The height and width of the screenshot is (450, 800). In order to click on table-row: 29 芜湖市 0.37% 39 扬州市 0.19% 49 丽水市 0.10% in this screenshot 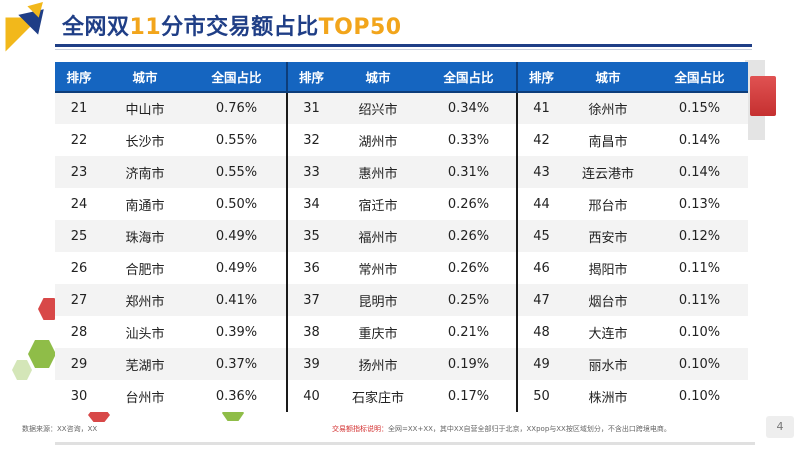, I will do `click(401, 364)`.